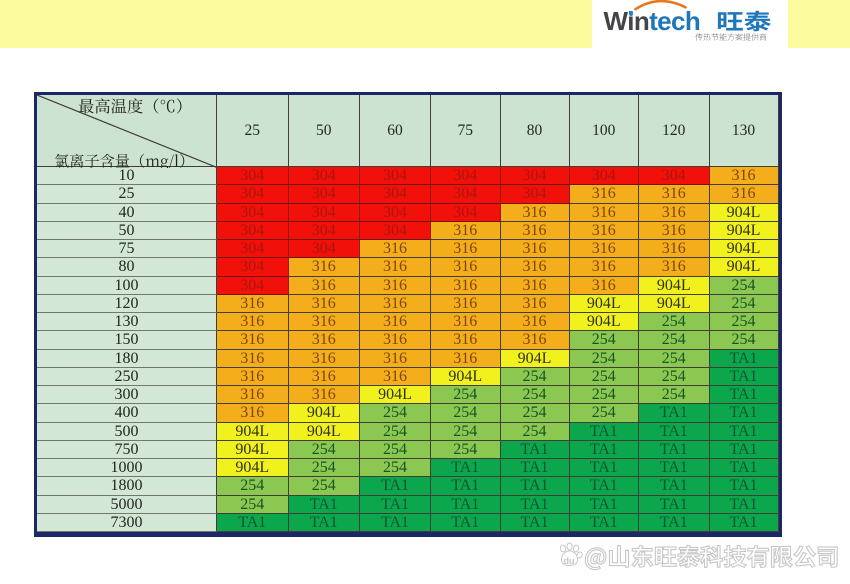 Image resolution: width=850 pixels, height=584 pixels. Describe the element at coordinates (569, 561) in the screenshot. I see `svg-text: du` at that location.